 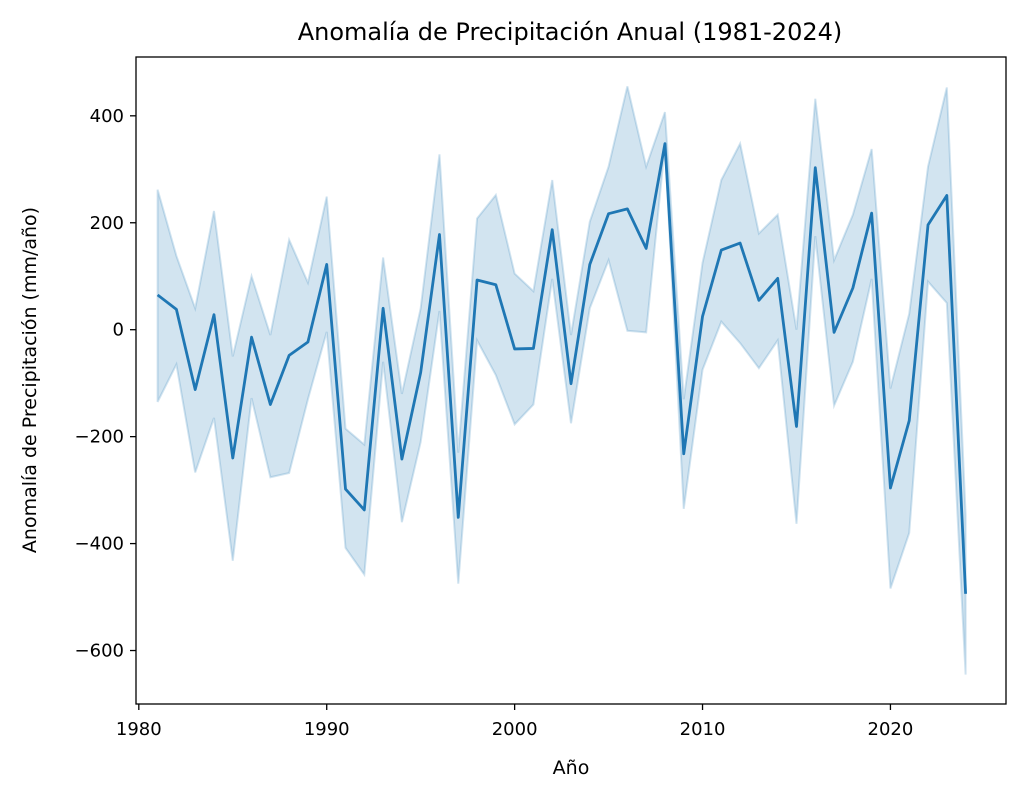 I want to click on x-axis: 1980 1990 2000 2010 2020, so click(x=514, y=722).